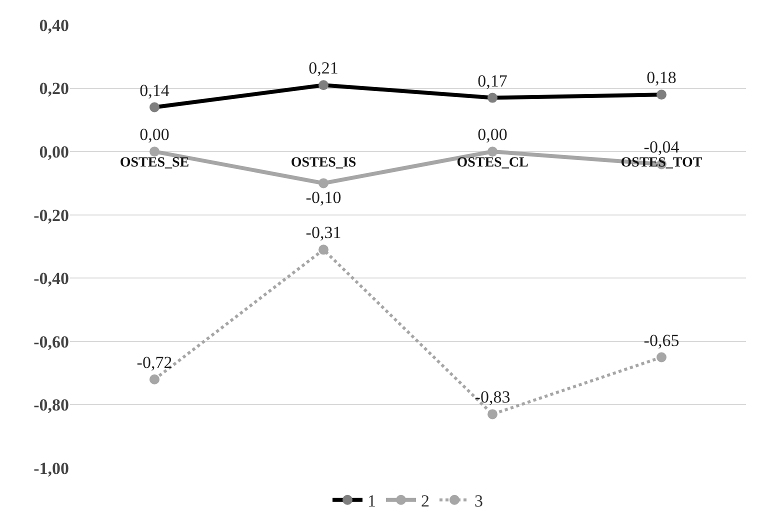 The width and height of the screenshot is (771, 529). Describe the element at coordinates (478, 501) in the screenshot. I see `legend-label: 3` at that location.